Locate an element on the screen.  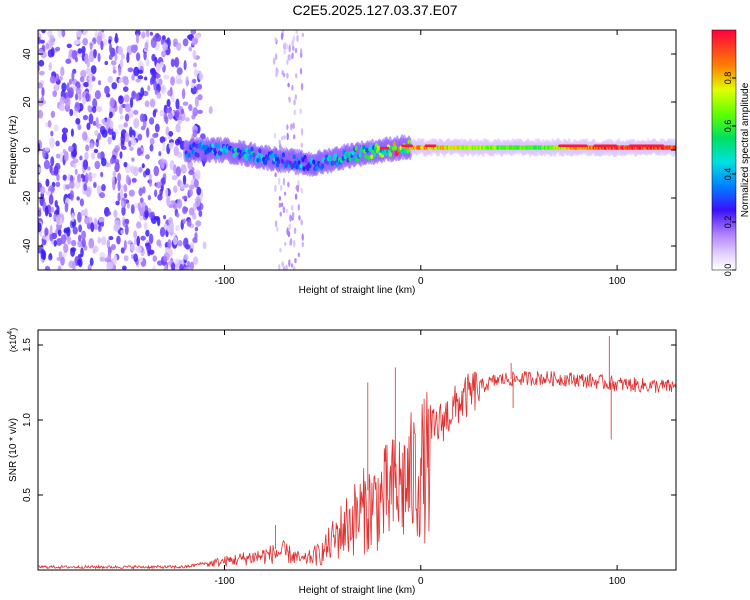
spectrogram-ytick-label: 20 is located at coordinates (27, 102).